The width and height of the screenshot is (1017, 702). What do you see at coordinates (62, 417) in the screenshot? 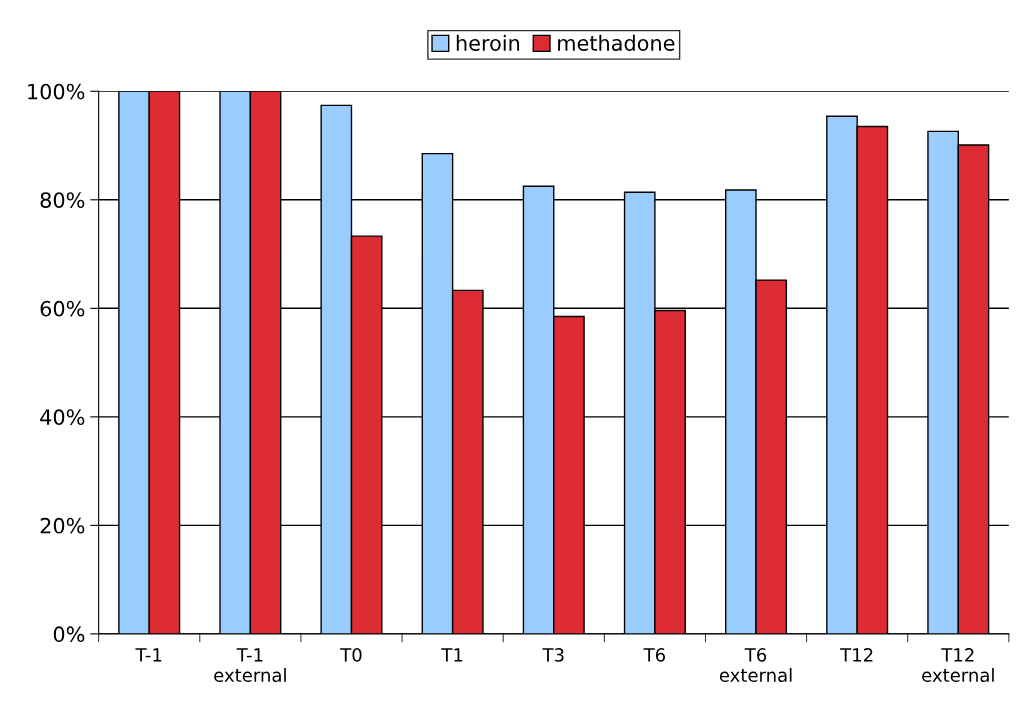
I see `y-tick-label: 40%` at bounding box center [62, 417].